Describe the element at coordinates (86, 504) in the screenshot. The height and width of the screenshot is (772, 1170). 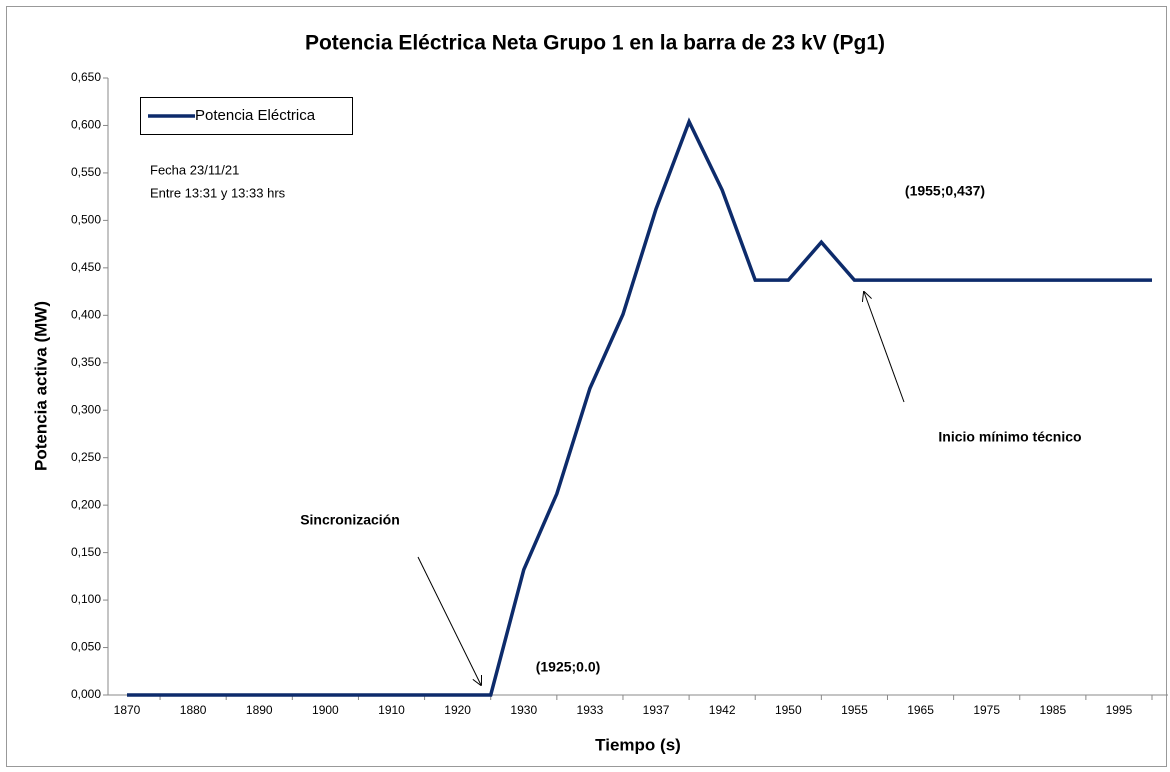
I see `y-tick-label: 0,200` at that location.